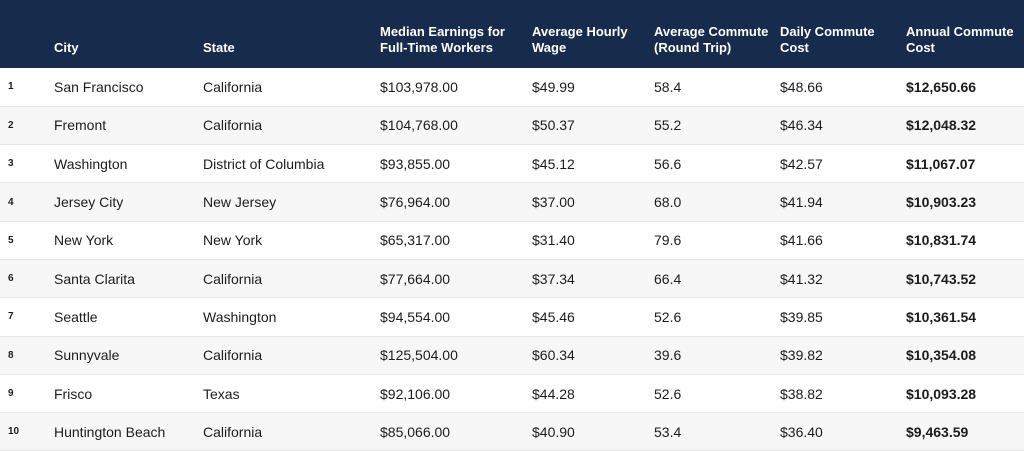  What do you see at coordinates (11, 240) in the screenshot?
I see `cell-rank: 5` at bounding box center [11, 240].